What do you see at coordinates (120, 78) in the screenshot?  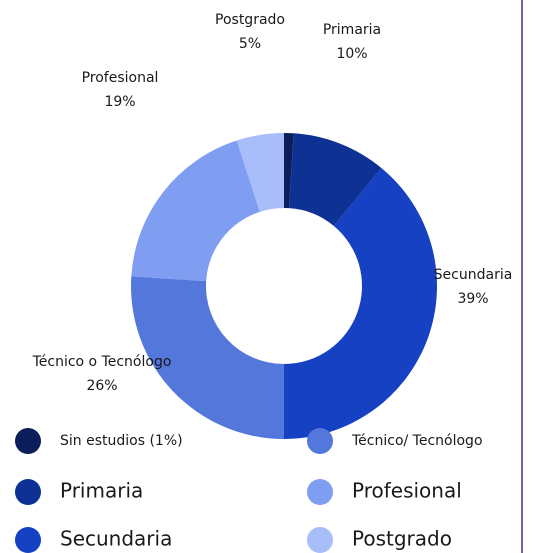 I see `slice-label: Profesional` at bounding box center [120, 78].